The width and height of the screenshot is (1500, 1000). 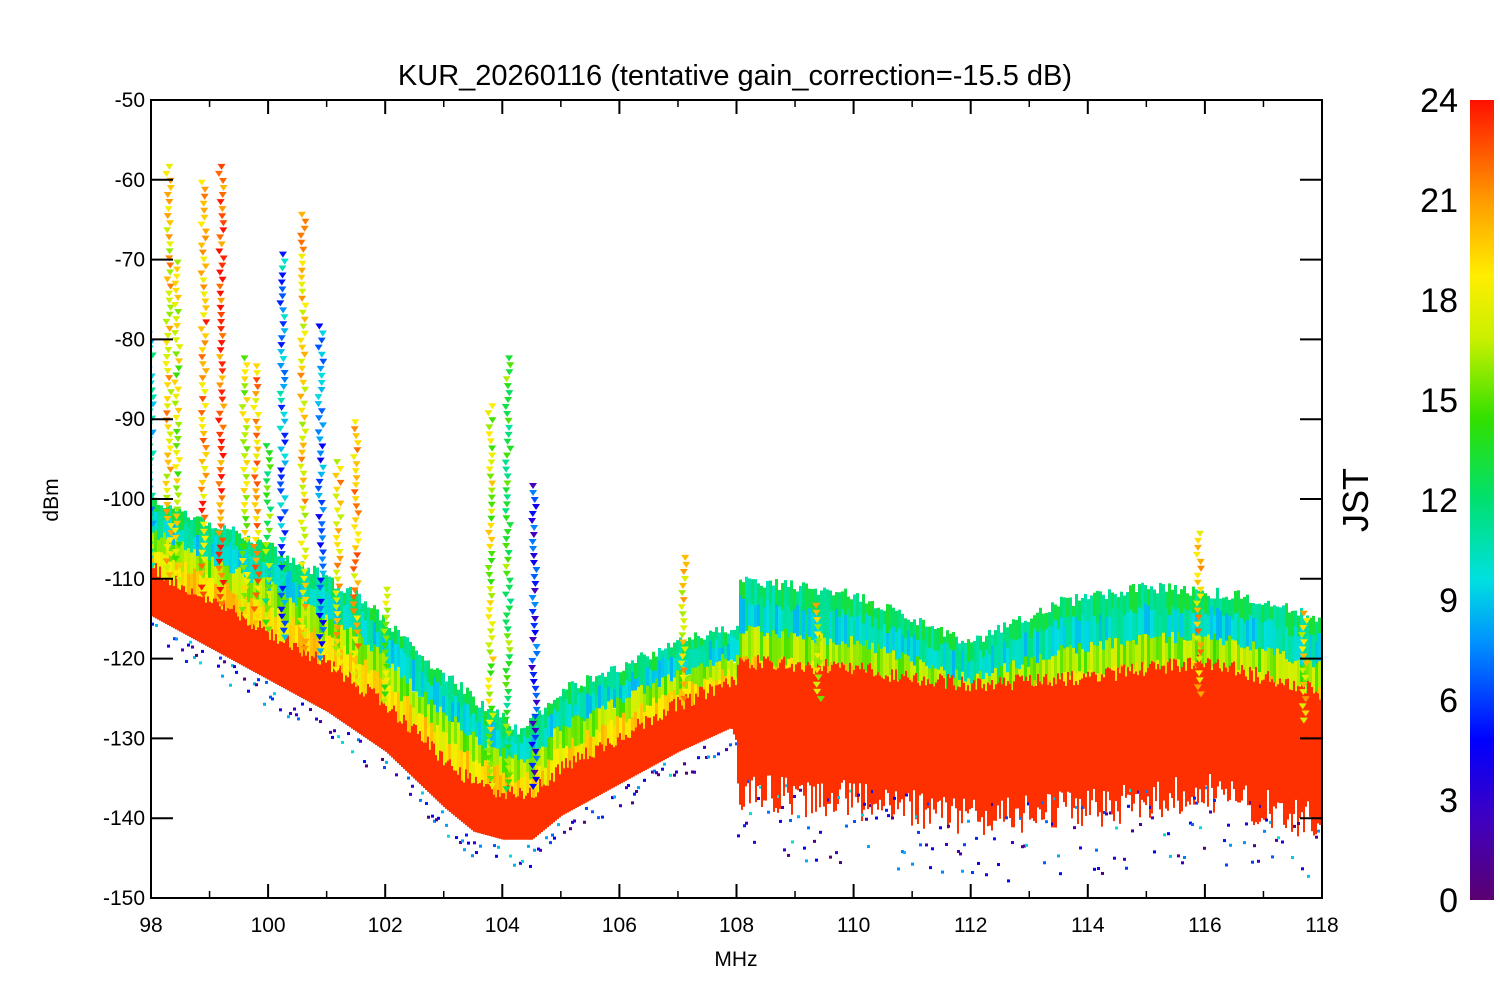 I want to click on x-tick-label: 118, so click(x=1321, y=925).